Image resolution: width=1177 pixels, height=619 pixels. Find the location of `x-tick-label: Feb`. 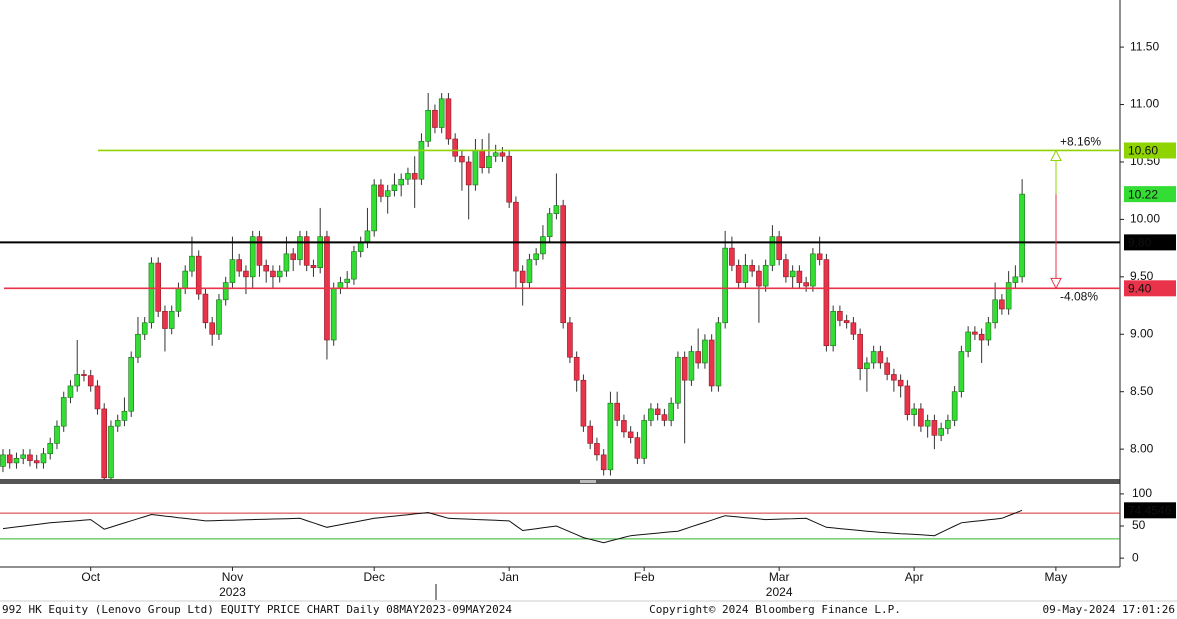

x-tick-label: Feb is located at coordinates (644, 577).